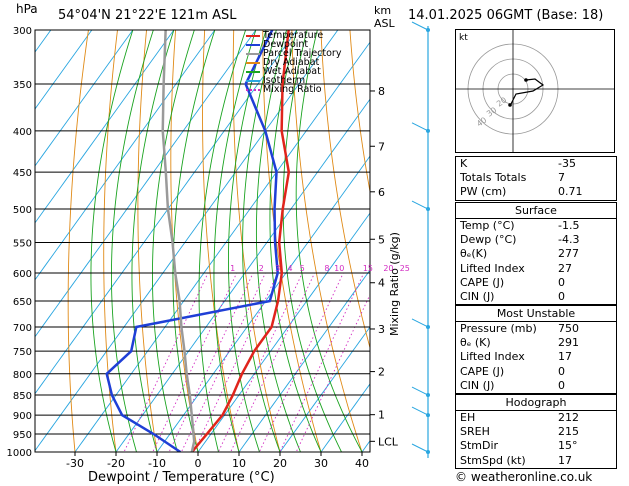  What do you see at coordinates (388, 441) in the screenshot?
I see `km-tick-label: LCL` at bounding box center [388, 441].